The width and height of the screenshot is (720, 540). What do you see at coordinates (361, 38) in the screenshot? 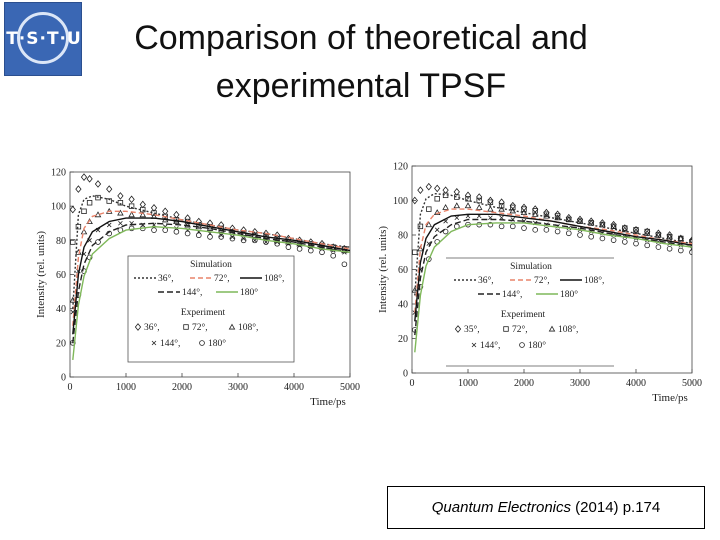
I see `slide-title-line-1: Comparison of theoretical and` at bounding box center [361, 38].